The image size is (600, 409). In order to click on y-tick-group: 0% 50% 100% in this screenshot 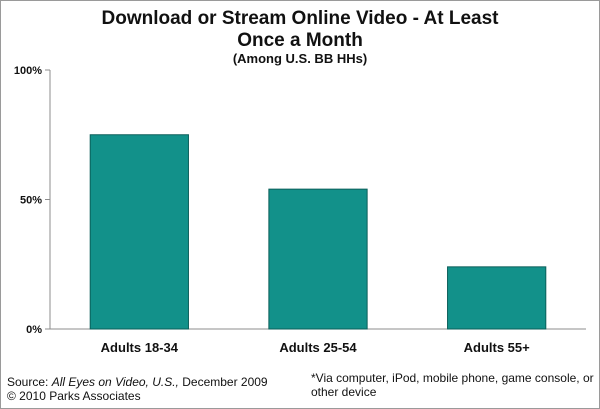, I will do `click(32, 200)`.